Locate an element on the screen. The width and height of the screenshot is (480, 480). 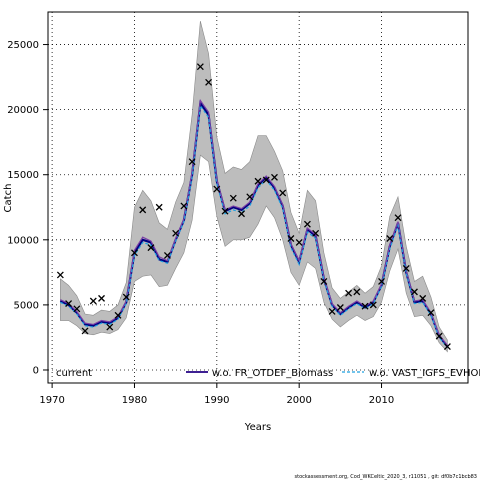
x-tick-label: 1980 is located at coordinates (134, 400).